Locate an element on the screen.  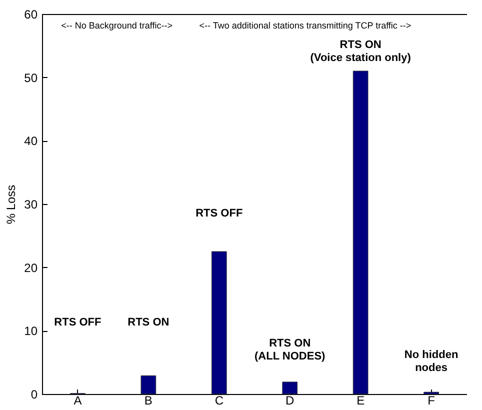
y-tick-label: 60 is located at coordinates (31, 15).